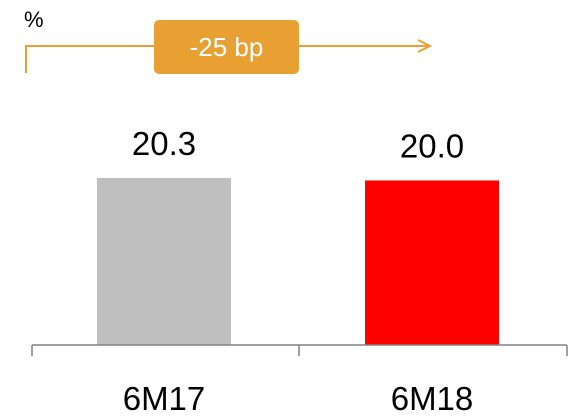  What do you see at coordinates (164, 143) in the screenshot?
I see `value-label-6m17: 20.3` at bounding box center [164, 143].